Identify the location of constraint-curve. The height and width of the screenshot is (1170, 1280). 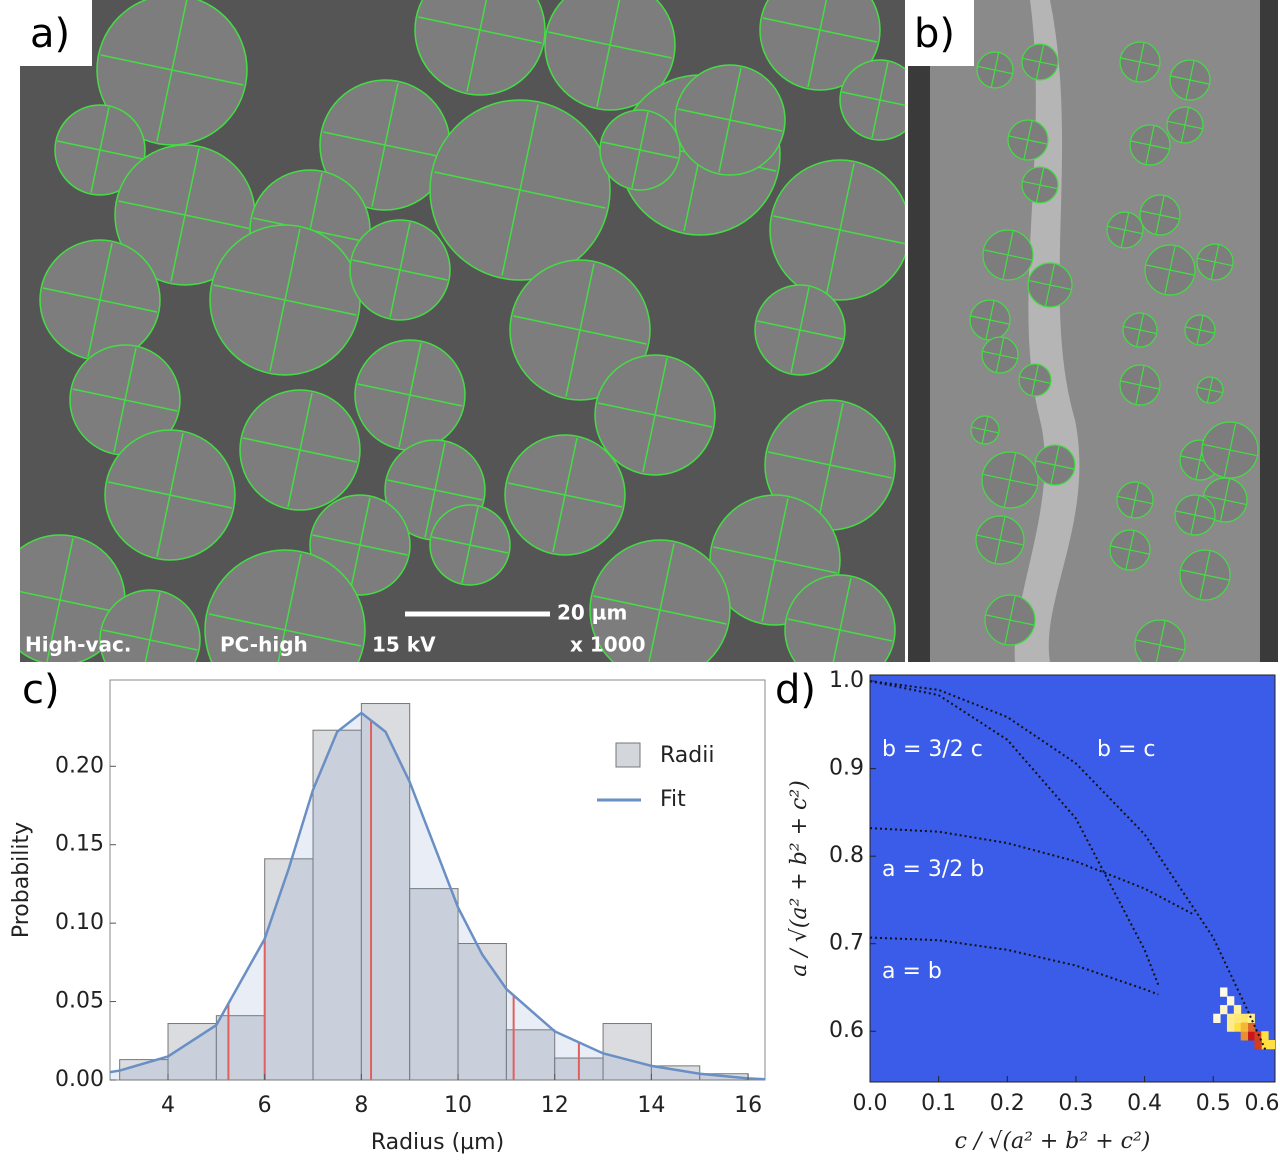
(1068, 866).